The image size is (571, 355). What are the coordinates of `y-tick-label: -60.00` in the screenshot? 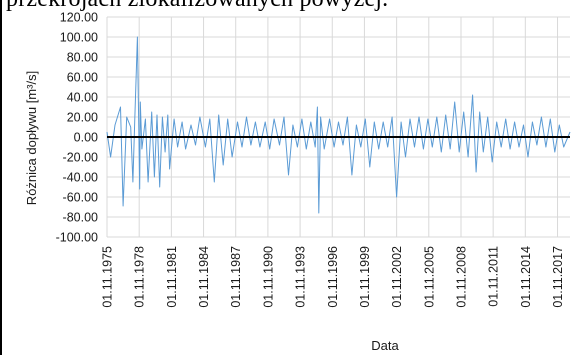 It's located at (80, 198).